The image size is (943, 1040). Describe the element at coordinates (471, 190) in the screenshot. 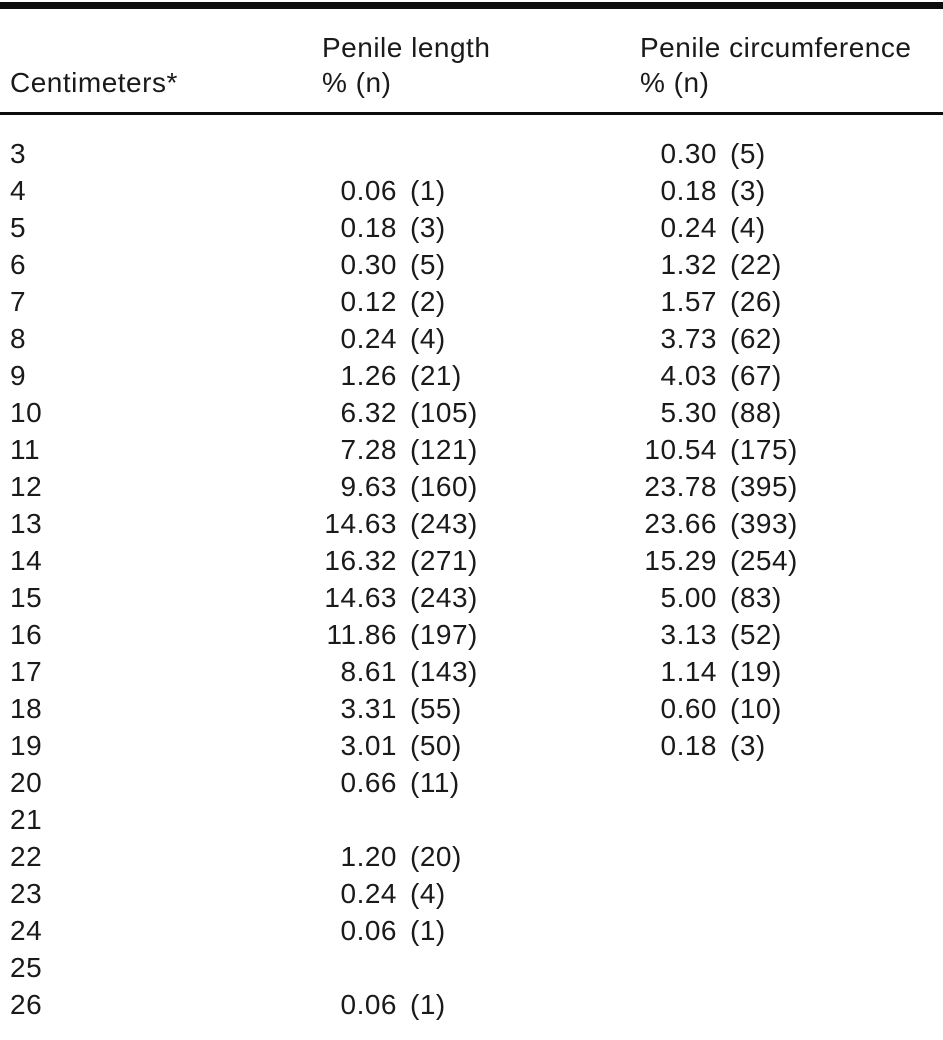

I see `table-row: 4 0.06 (1) 0.18 (3)` at that location.